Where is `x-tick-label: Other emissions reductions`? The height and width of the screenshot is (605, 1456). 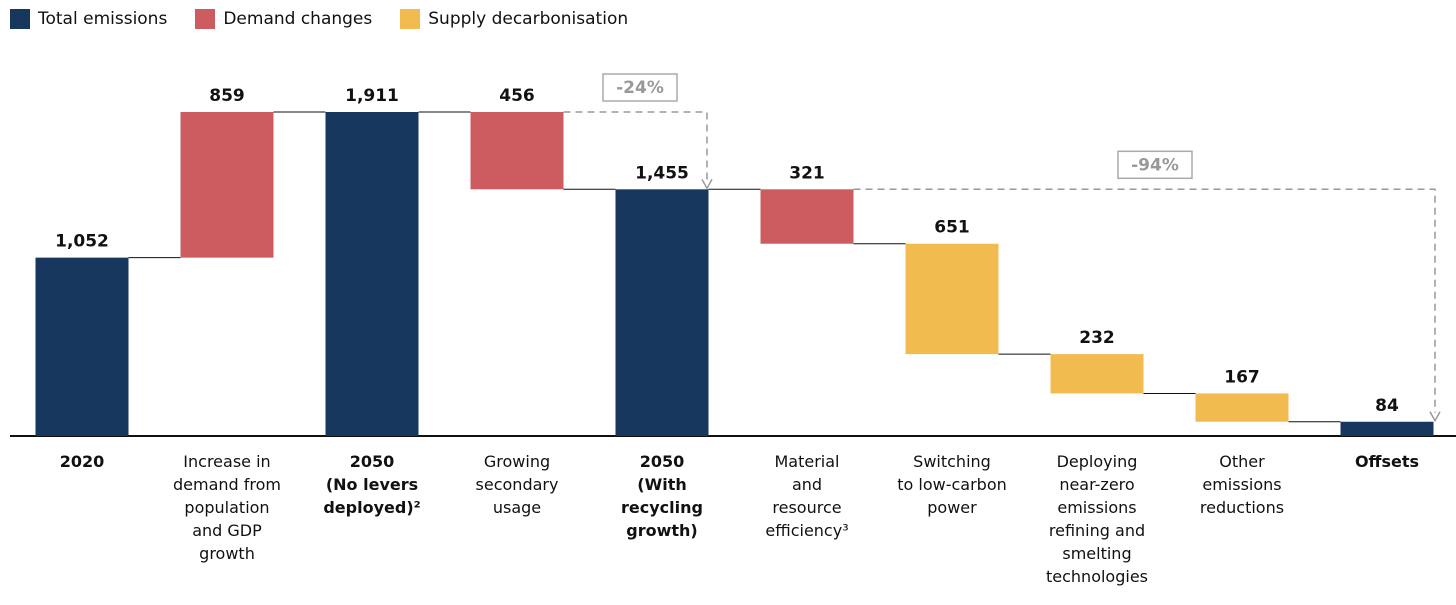
x-tick-label: Other emissions reductions is located at coordinates (1242, 484).